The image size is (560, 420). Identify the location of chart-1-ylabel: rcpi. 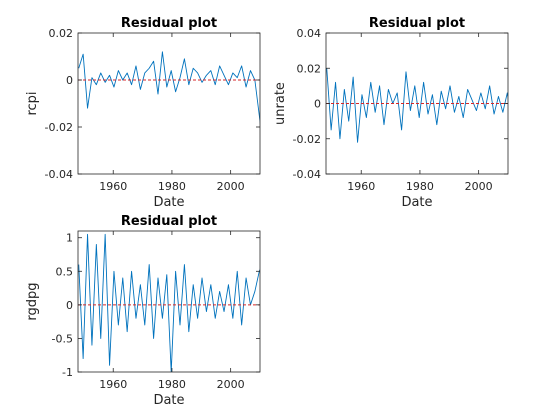
(32, 103).